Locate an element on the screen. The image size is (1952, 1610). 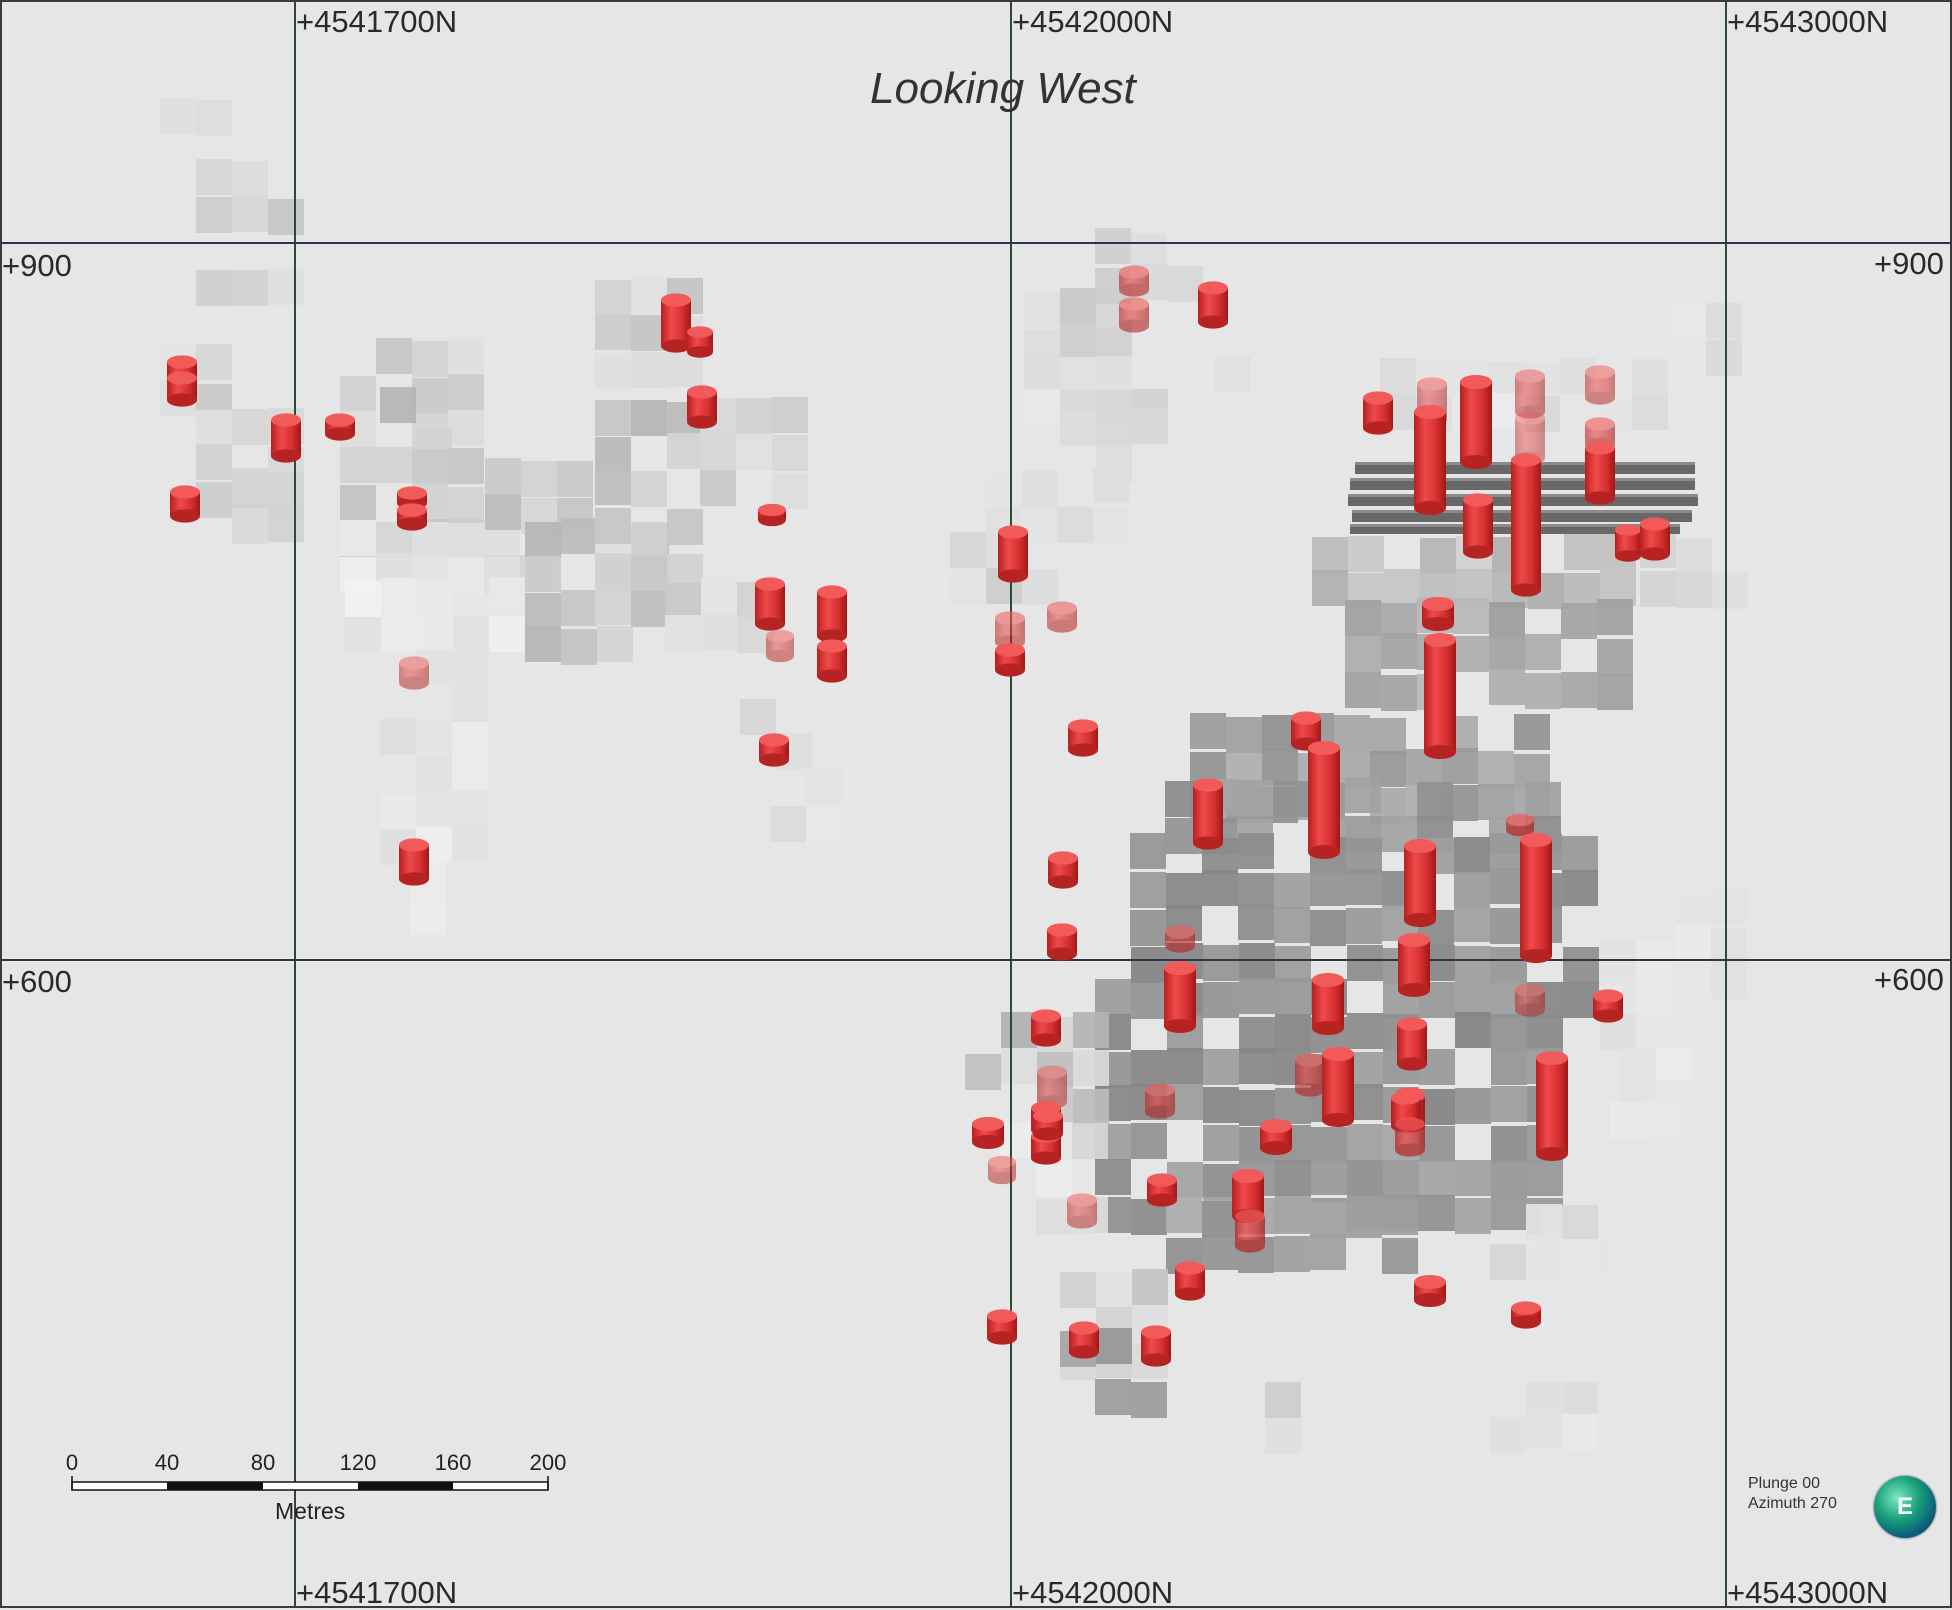
scale-tick-200: 200 is located at coordinates (548, 1462).